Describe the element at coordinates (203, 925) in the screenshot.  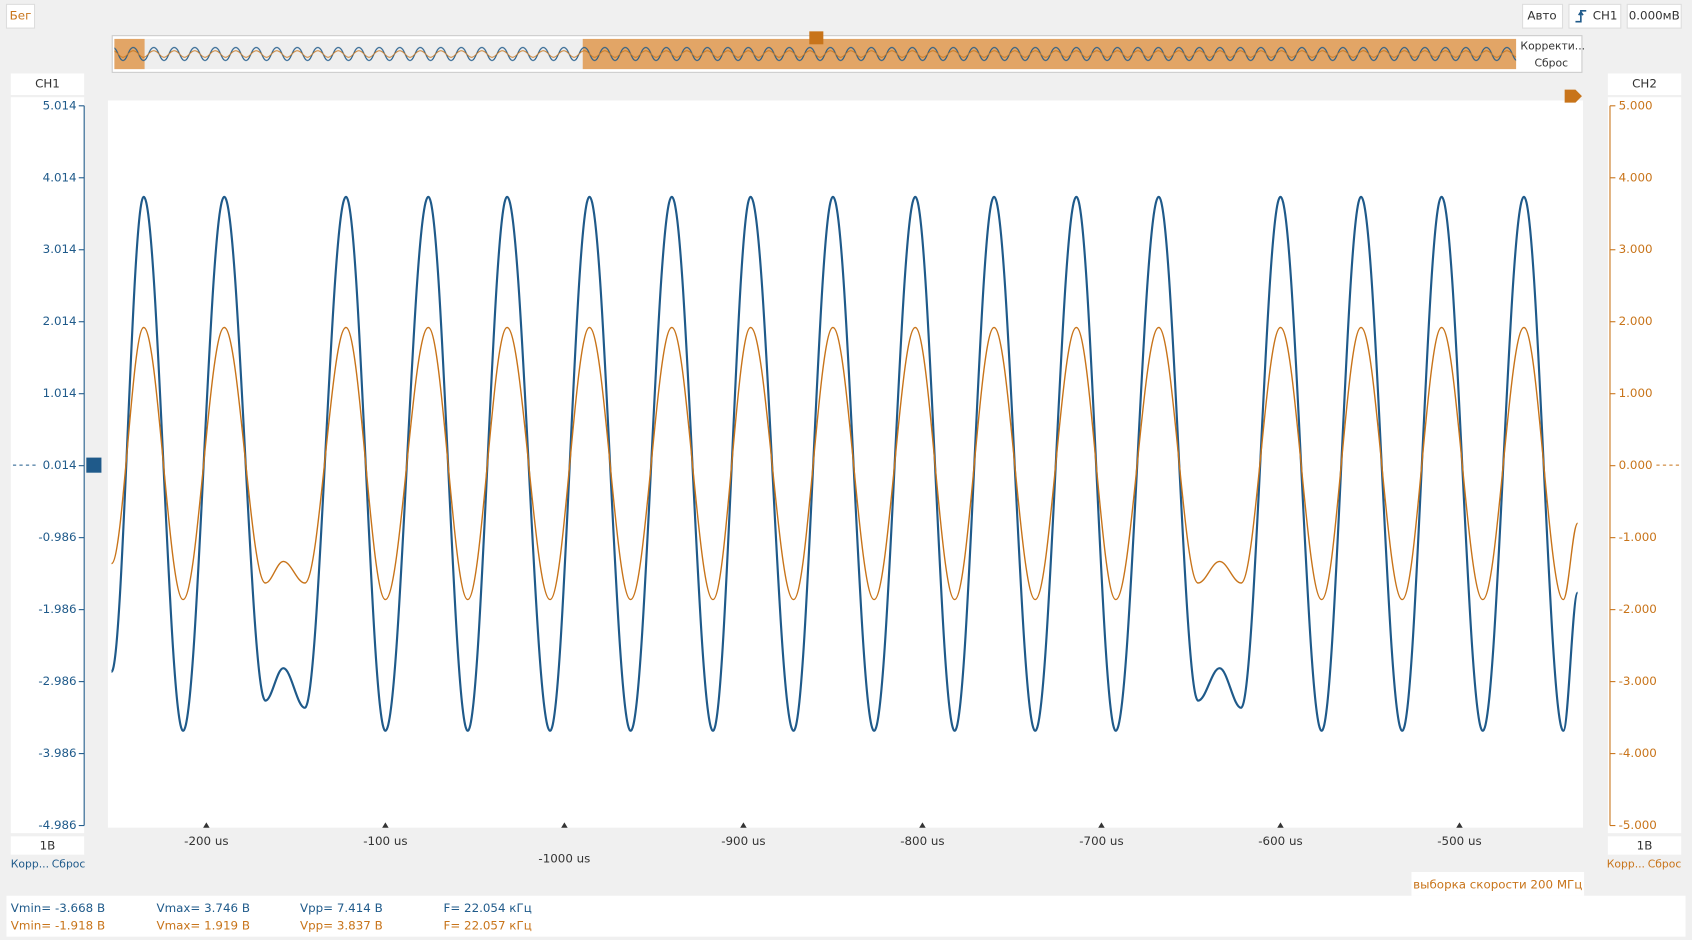
I see `measurement: Vmax= 1.919 В` at that location.